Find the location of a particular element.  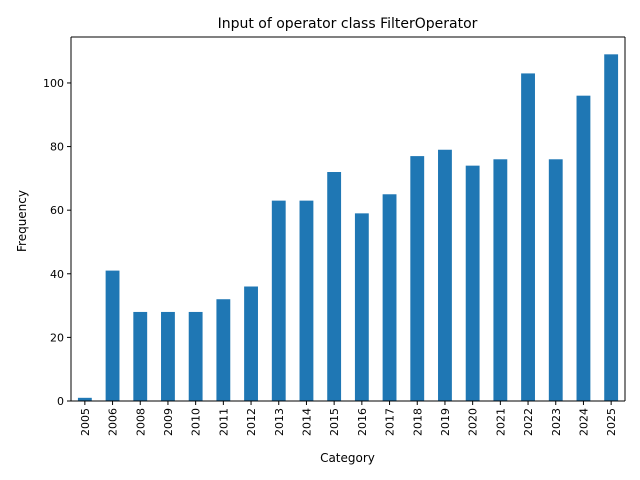

x-tick-label: 2011 is located at coordinates (223, 422).